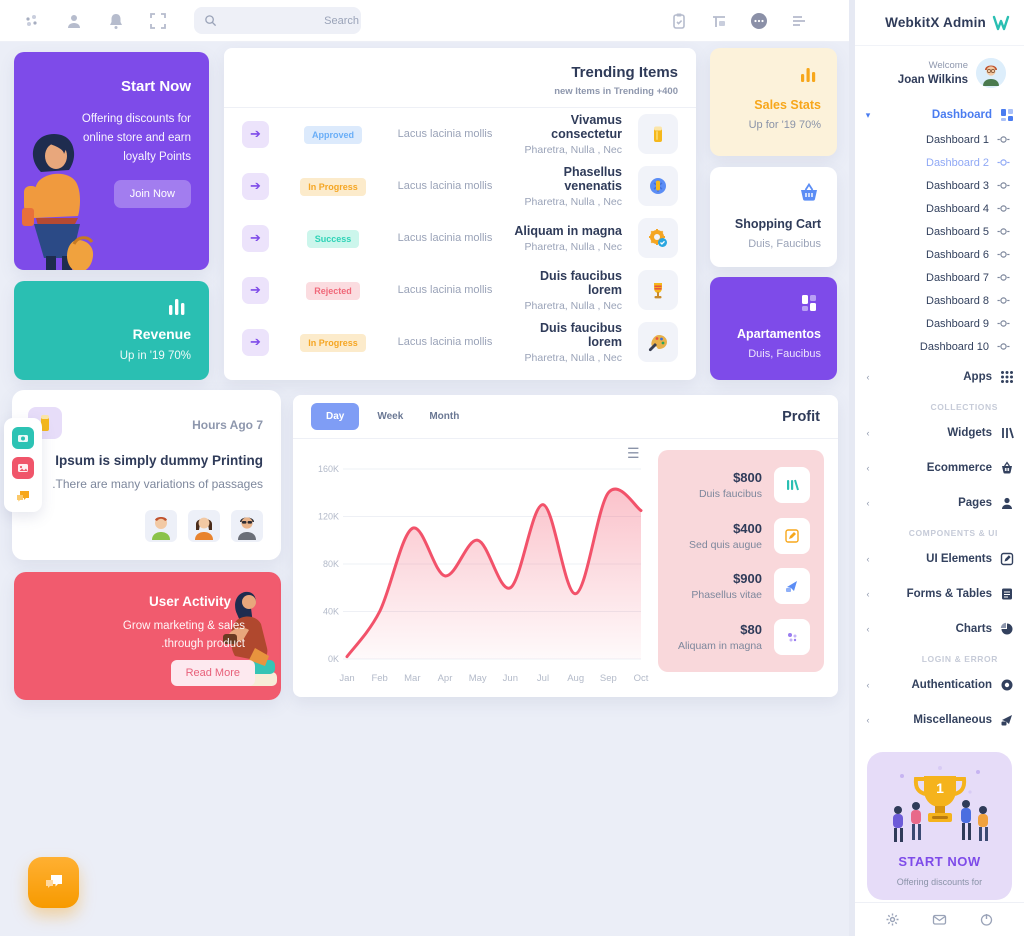 The width and height of the screenshot is (1024, 936). I want to click on chat-fab-button, so click(53, 882).